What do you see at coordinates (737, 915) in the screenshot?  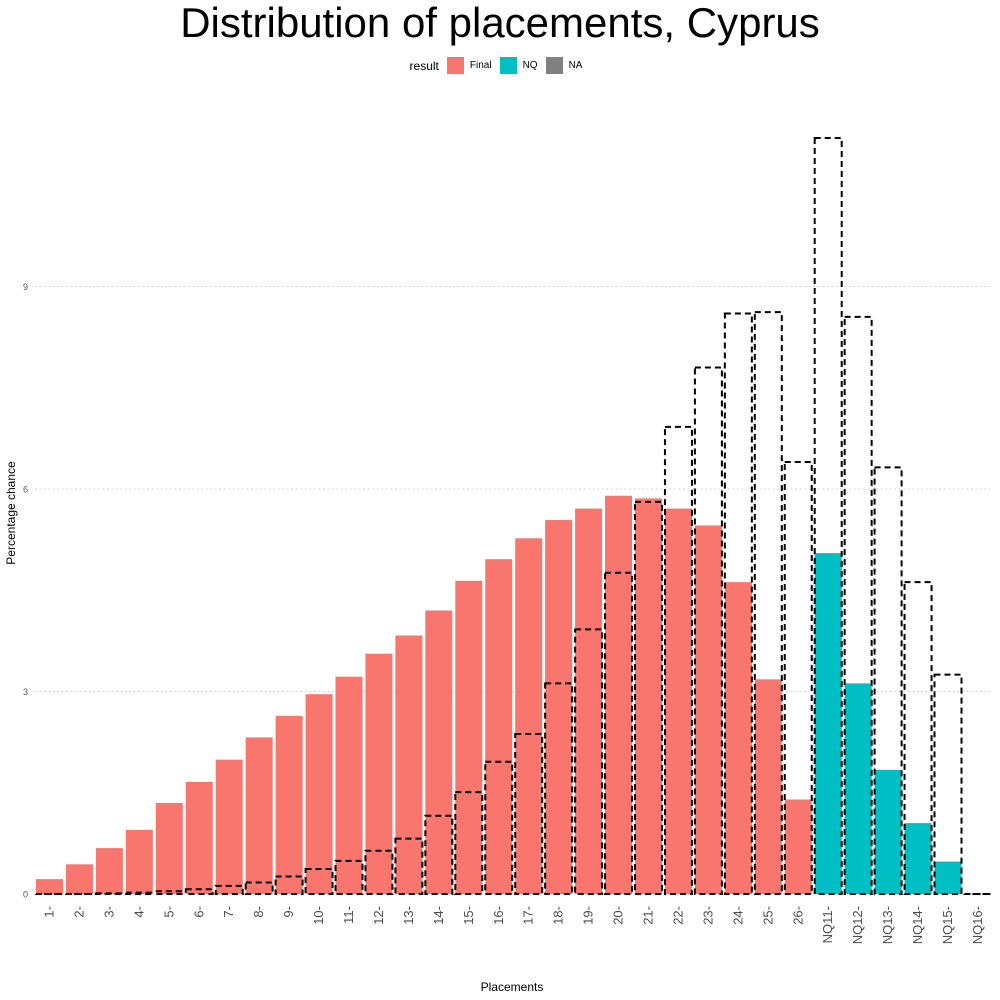 I see `x-tick-label: 24-` at bounding box center [737, 915].